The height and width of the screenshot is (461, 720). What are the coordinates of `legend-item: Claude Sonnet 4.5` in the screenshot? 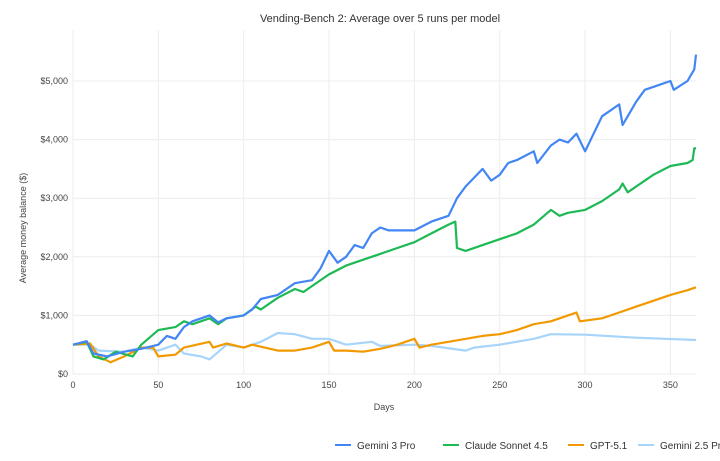 It's located at (495, 446).